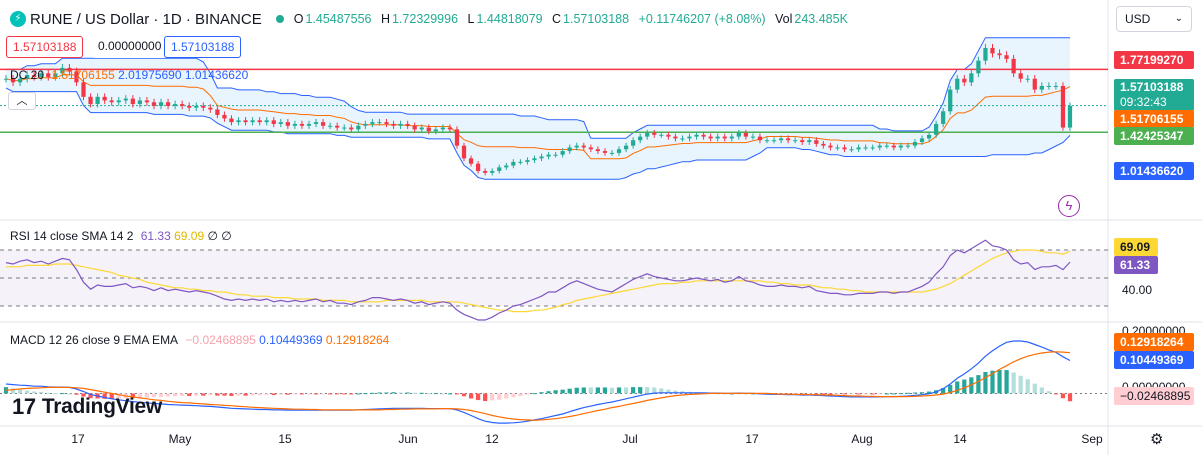 This screenshot has width=1202, height=455. What do you see at coordinates (203, 47) in the screenshot?
I see `buy-button: 1.57103188` at bounding box center [203, 47].